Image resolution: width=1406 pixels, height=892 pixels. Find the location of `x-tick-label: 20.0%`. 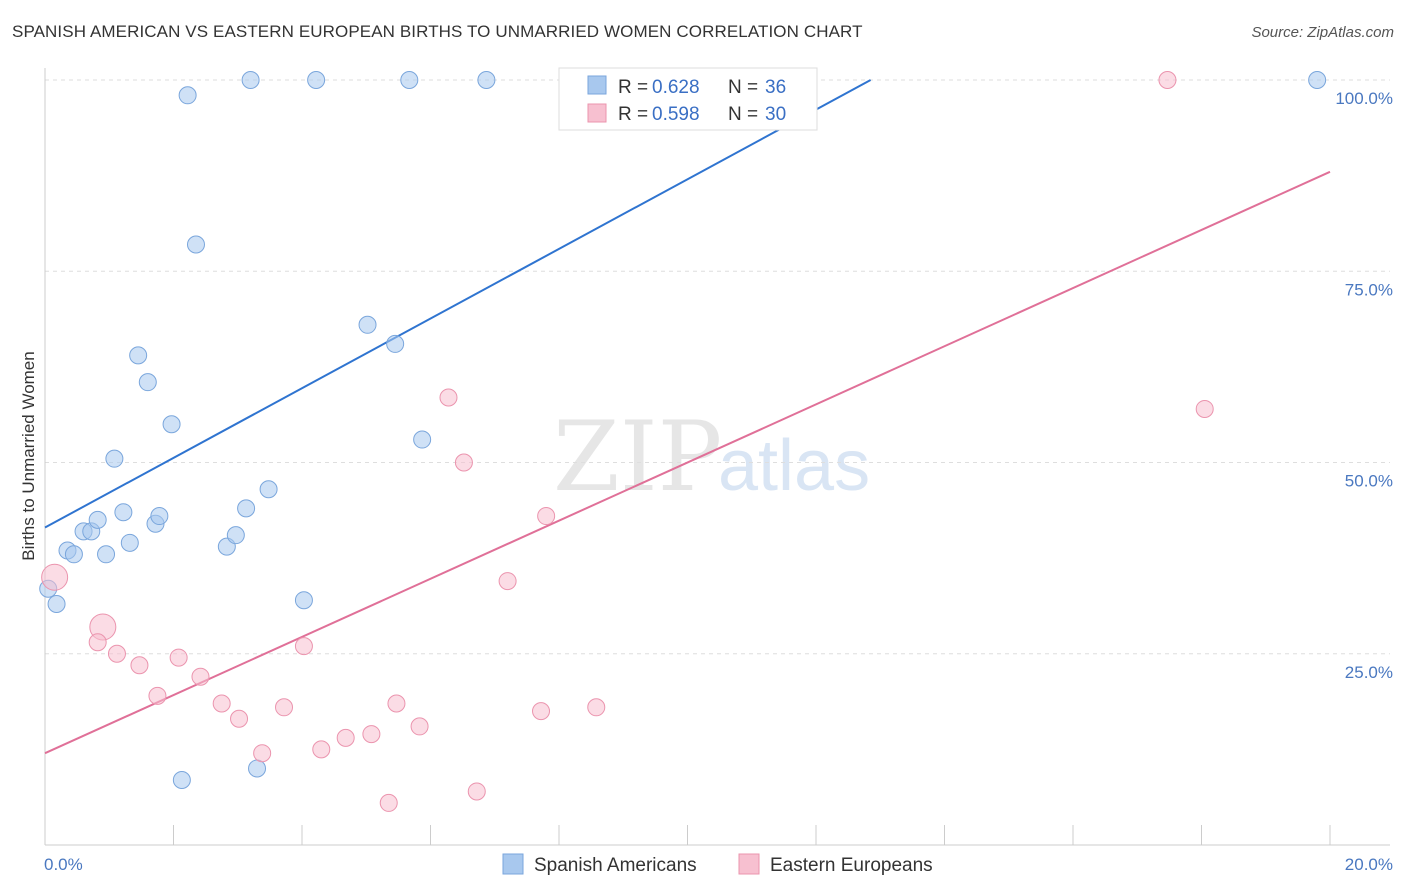

x-tick-label: 20.0% is located at coordinates (1369, 864).